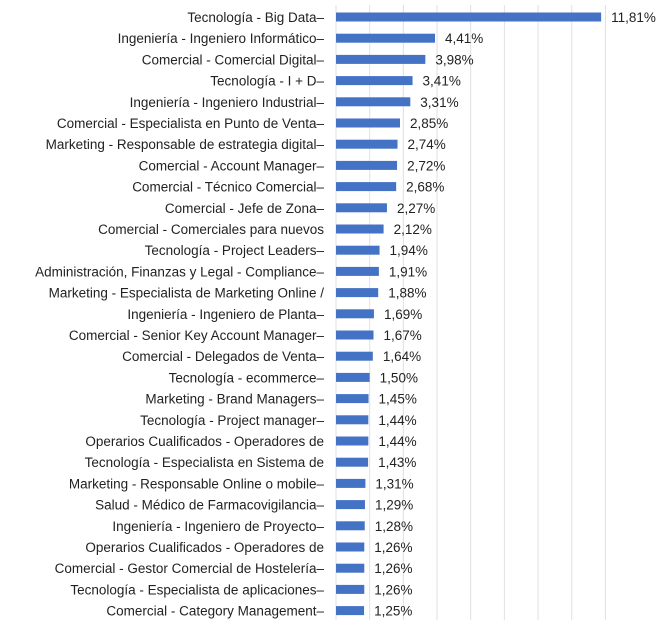  Describe the element at coordinates (409, 250) in the screenshot. I see `value-label: 1,94%` at that location.